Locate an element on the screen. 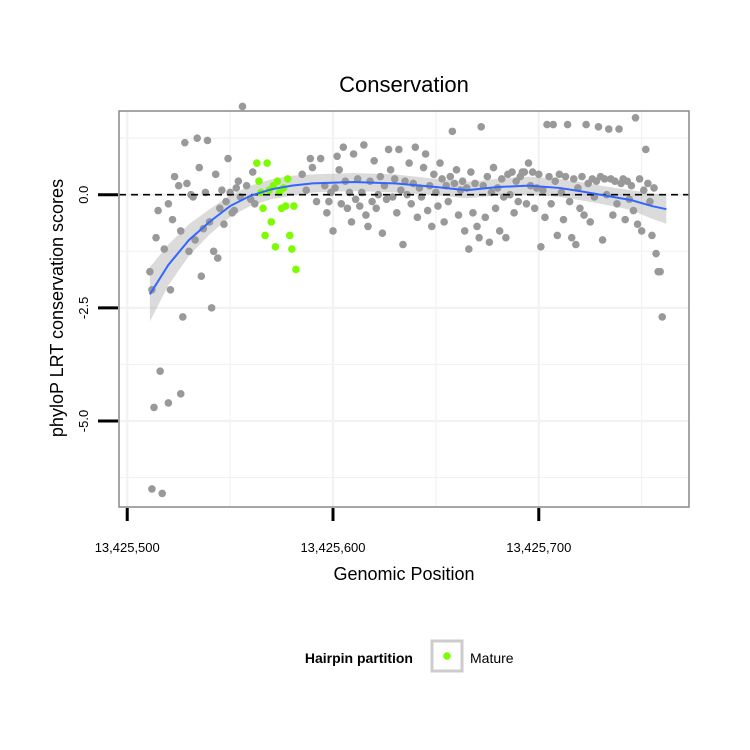 Image resolution: width=750 pixels, height=750 pixels. y-axis-title: phyloP LRT conservation scores is located at coordinates (57, 308).